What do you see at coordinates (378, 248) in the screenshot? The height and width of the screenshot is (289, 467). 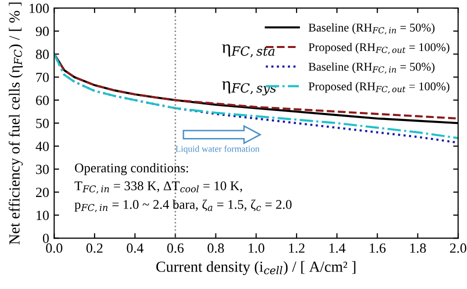 I see `x-tick-label: 1.6` at bounding box center [378, 248].